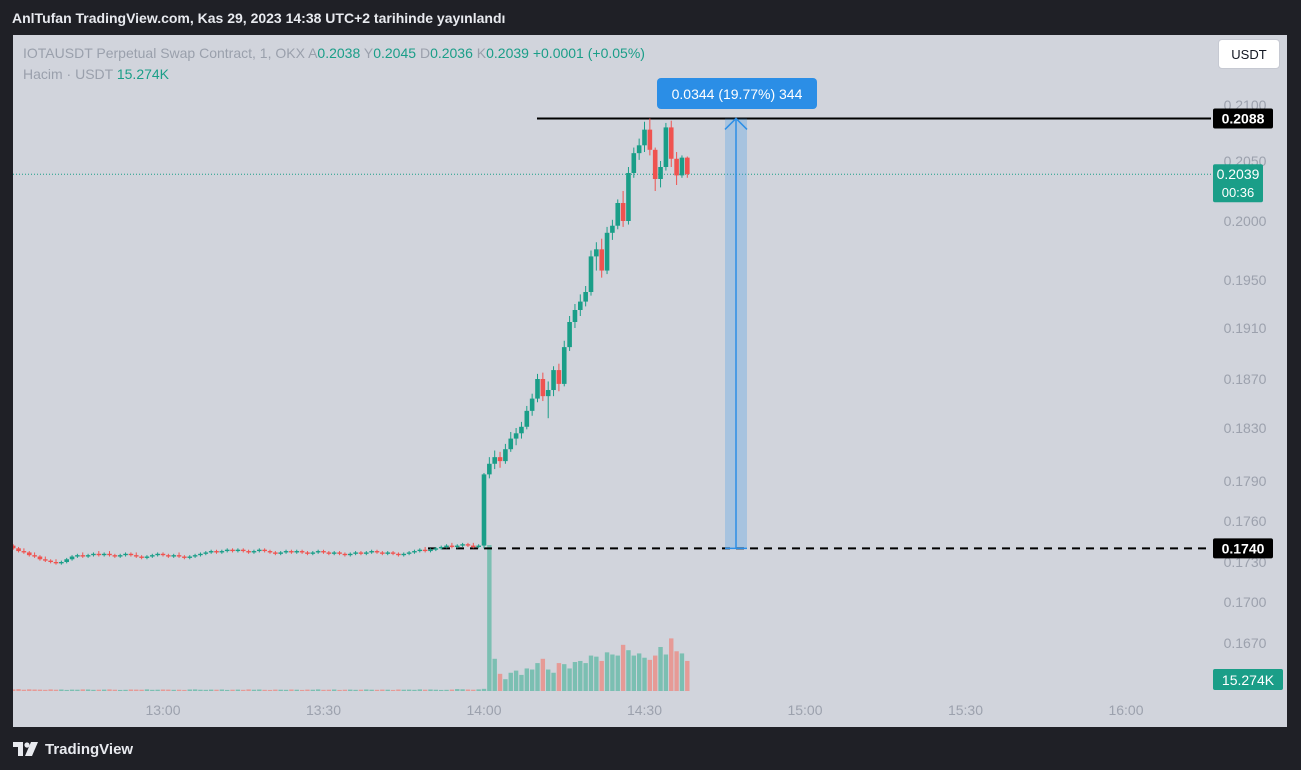 Image resolution: width=1301 pixels, height=770 pixels. Describe the element at coordinates (481, 53) in the screenshot. I see `close-label: K` at that location.